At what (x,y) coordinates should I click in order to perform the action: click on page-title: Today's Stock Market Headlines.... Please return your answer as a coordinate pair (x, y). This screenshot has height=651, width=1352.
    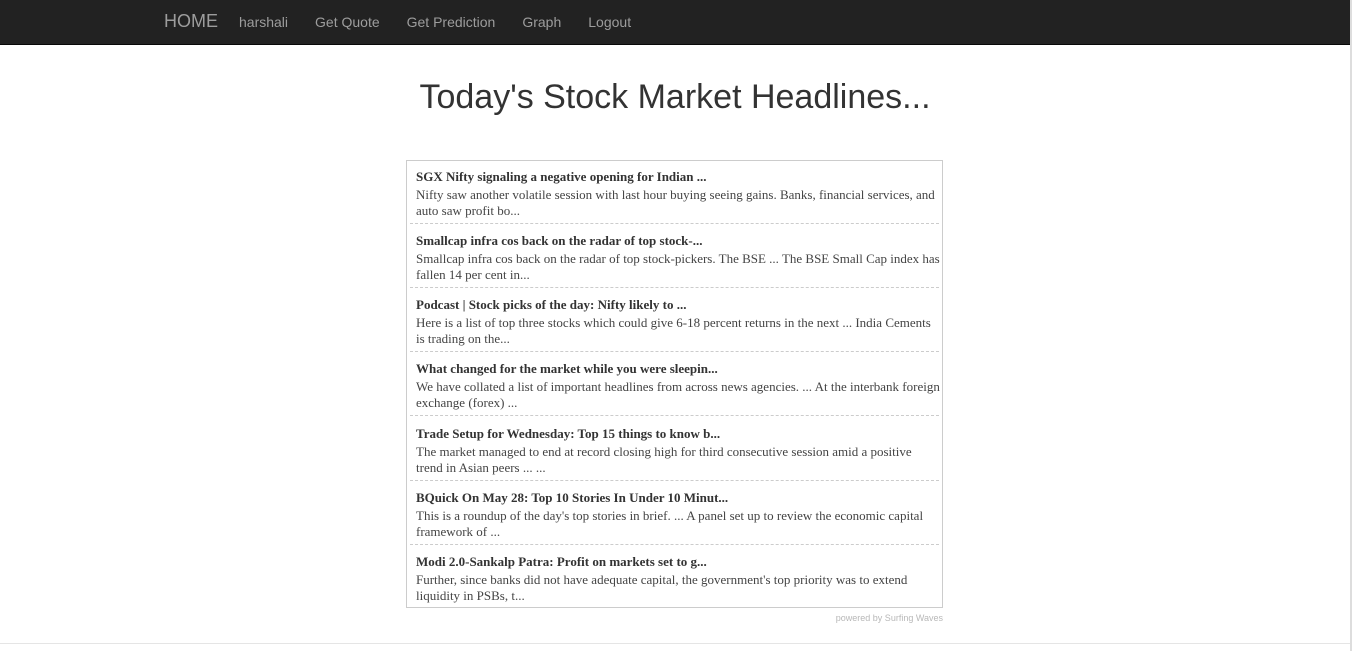
    Looking at the image, I should click on (675, 97).